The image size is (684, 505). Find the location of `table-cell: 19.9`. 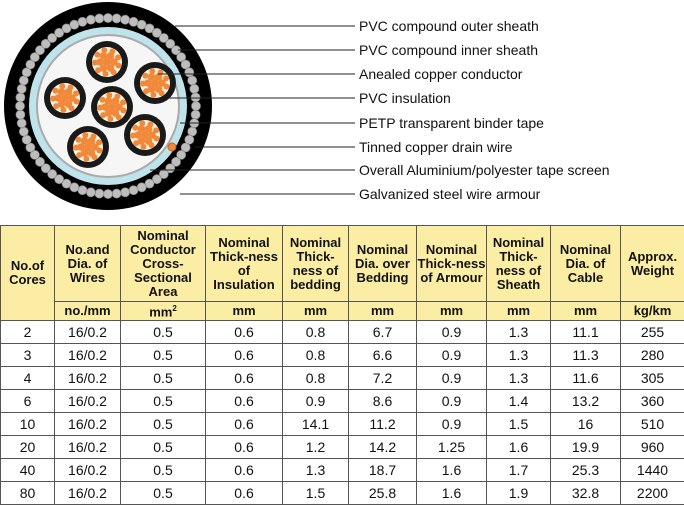

table-cell: 19.9 is located at coordinates (586, 447).